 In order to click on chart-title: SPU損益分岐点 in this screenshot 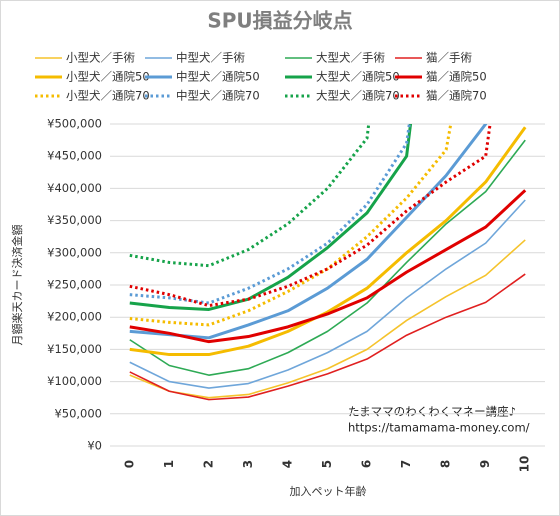, I will do `click(279, 21)`.